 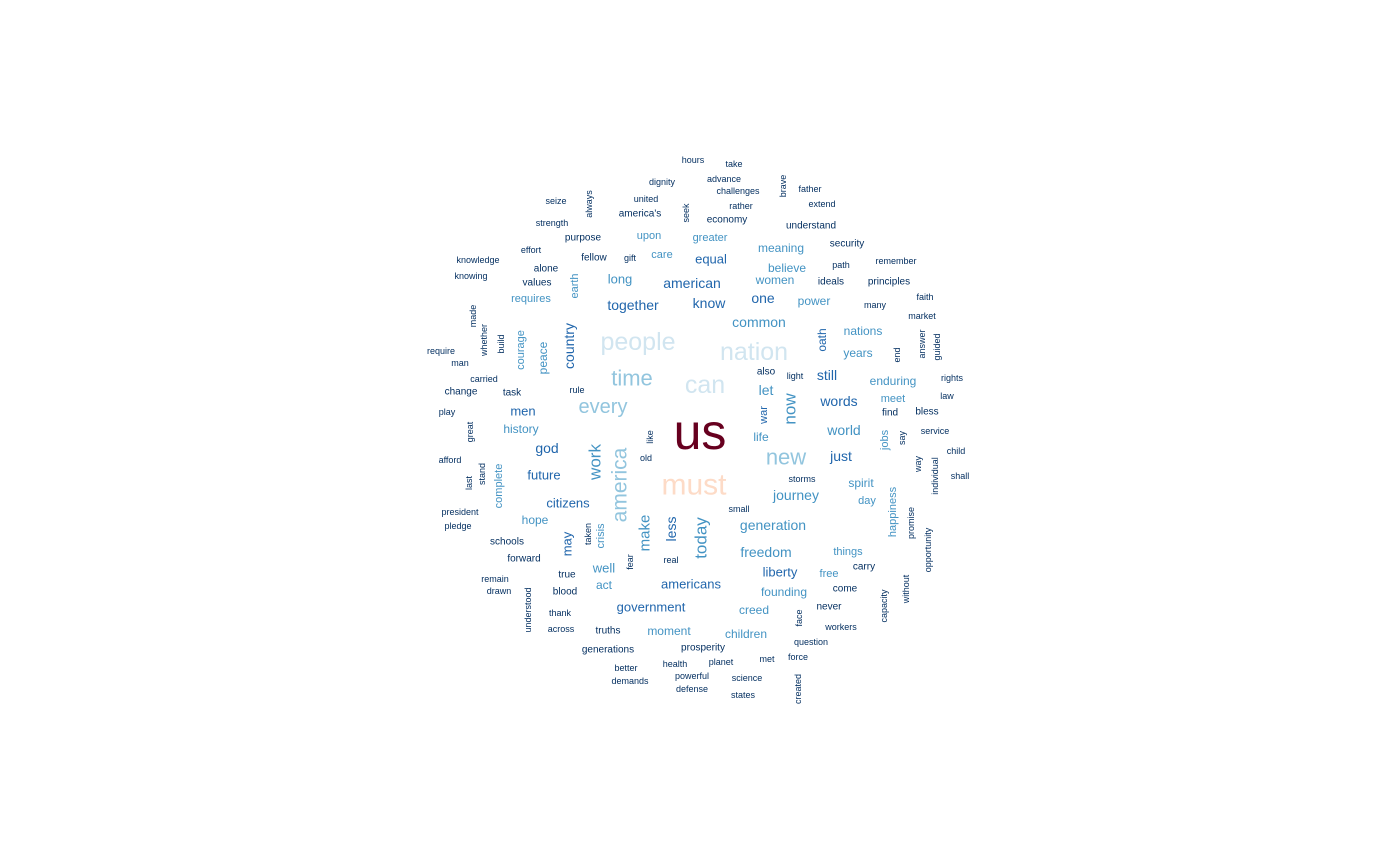 I want to click on word-country: country, so click(x=569, y=346).